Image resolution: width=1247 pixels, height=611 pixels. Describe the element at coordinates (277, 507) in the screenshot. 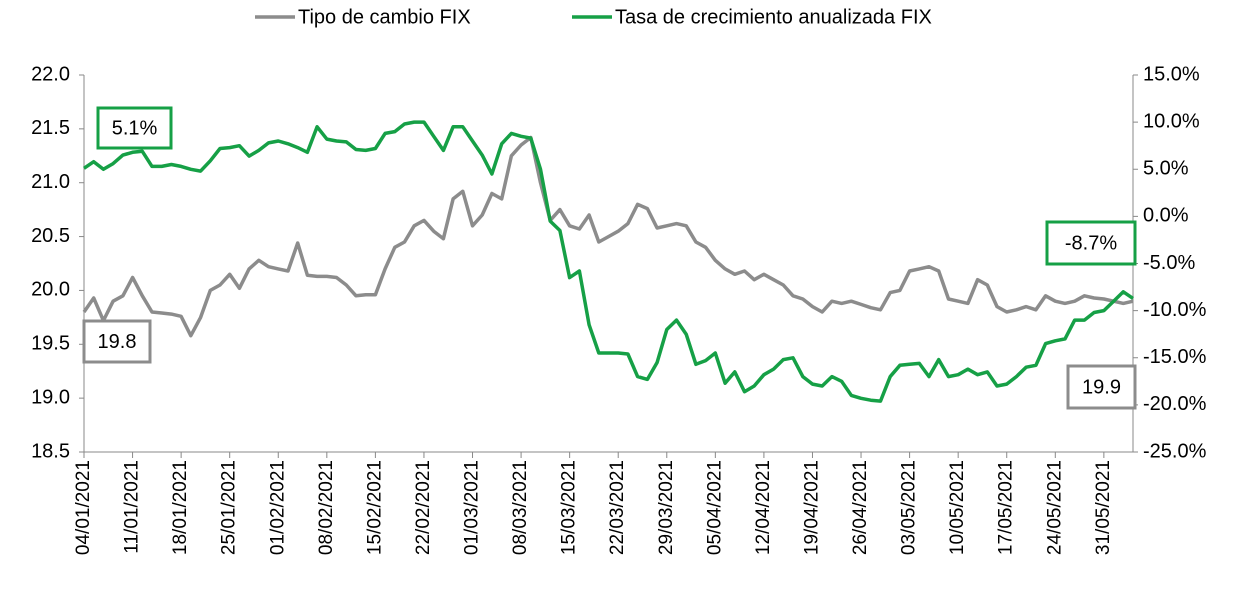

I see `x-tick-label: 01/02/2021` at that location.